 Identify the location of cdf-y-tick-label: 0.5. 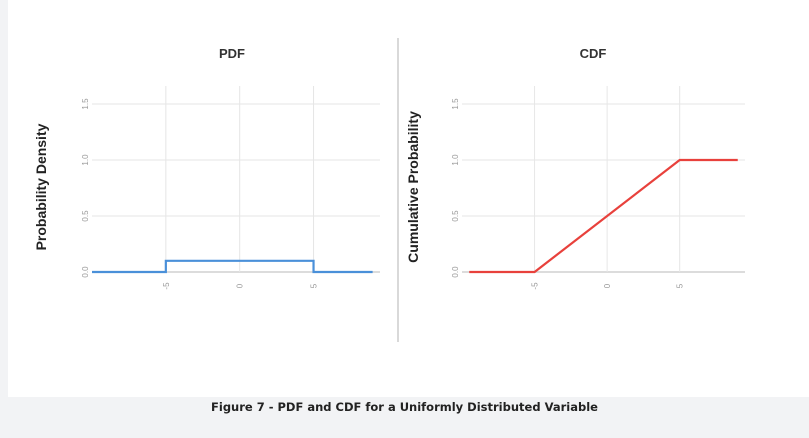
(455, 216).